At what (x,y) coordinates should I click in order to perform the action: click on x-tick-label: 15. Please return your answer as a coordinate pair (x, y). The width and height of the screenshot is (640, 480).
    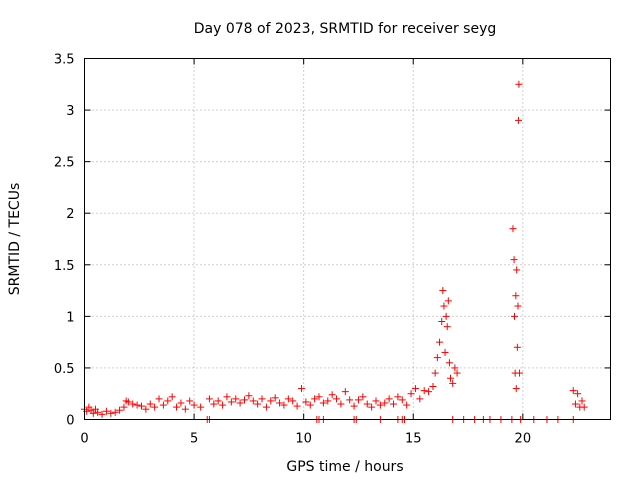
    Looking at the image, I should click on (413, 439).